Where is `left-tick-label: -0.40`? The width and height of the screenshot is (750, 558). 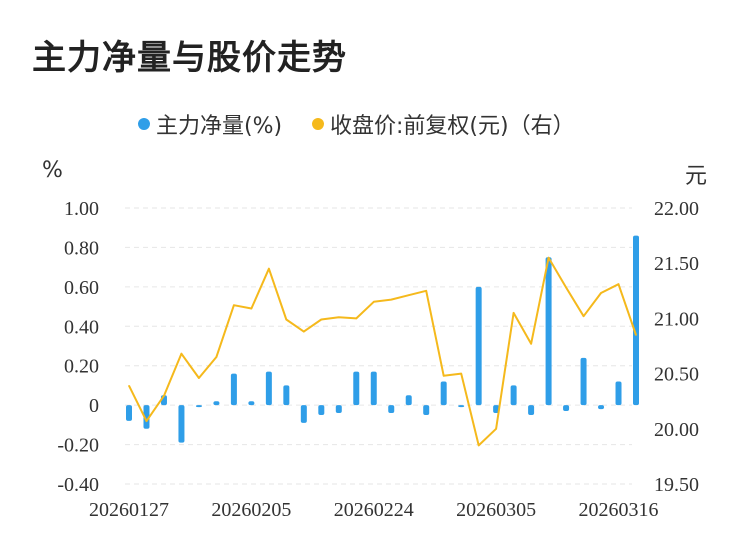
left-tick-label: -0.40 is located at coordinates (78, 485).